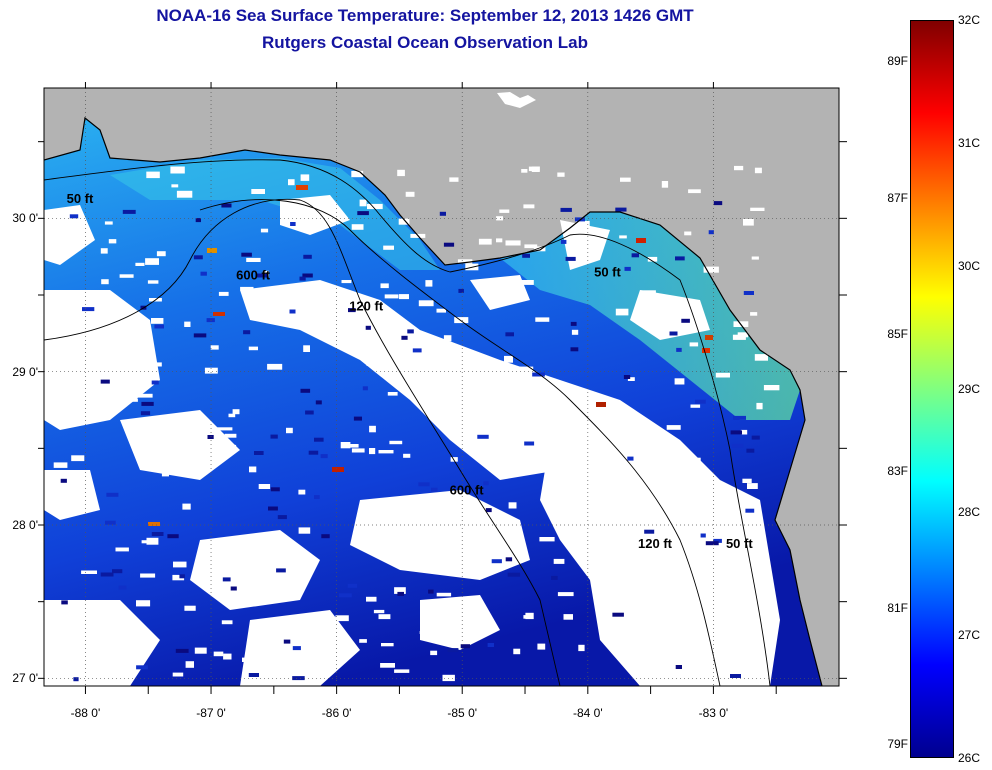 This screenshot has height=770, width=992. I want to click on contour-50ft-west, so click(247, 216).